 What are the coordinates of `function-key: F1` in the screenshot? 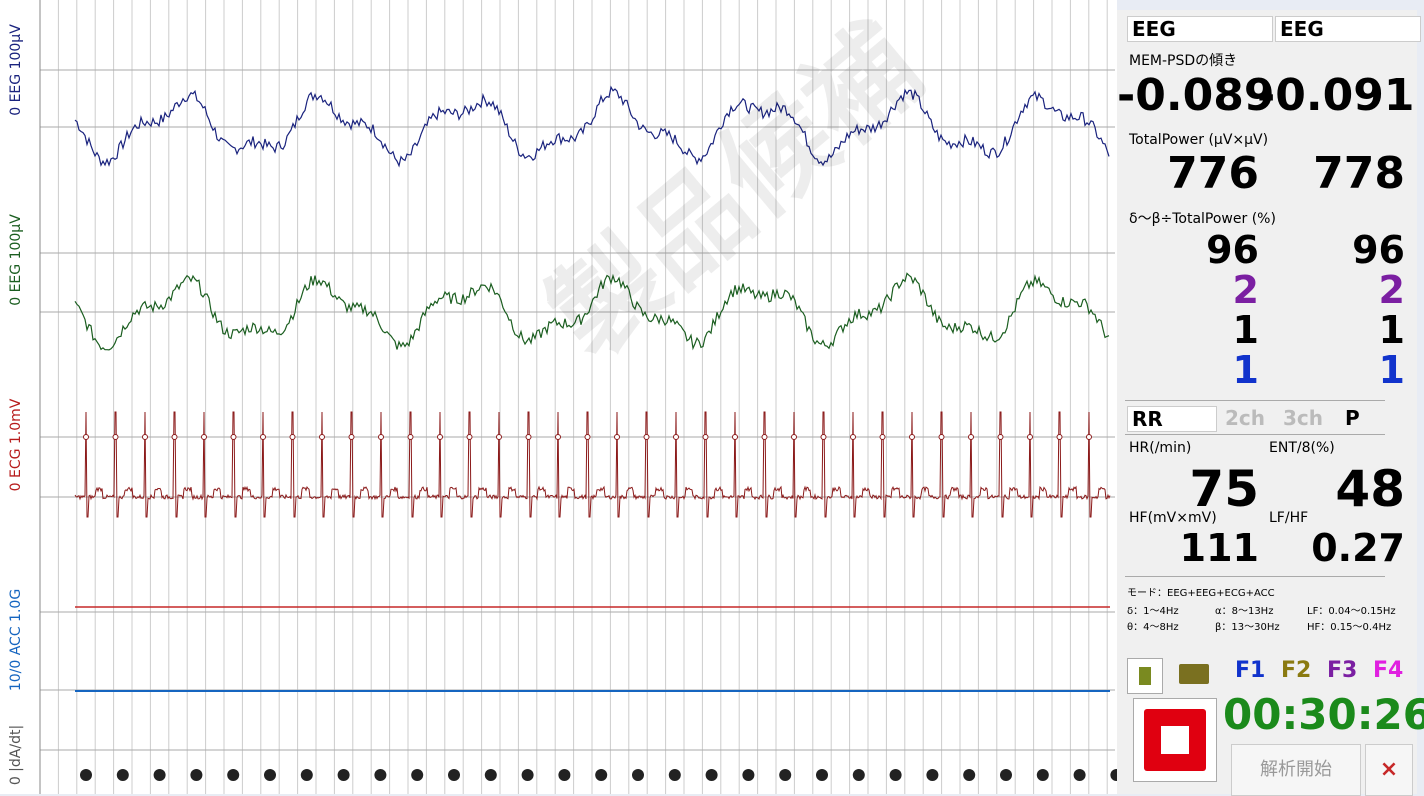 It's located at (1250, 670).